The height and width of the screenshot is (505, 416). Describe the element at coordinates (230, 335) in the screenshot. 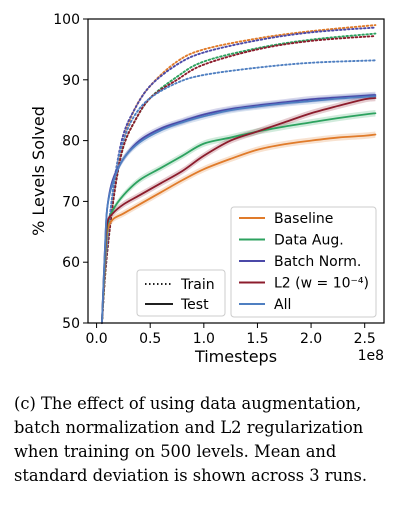

I see `x-axis-ticks: 0.0 0.5 1.0 1.5 2.0 2.5` at that location.